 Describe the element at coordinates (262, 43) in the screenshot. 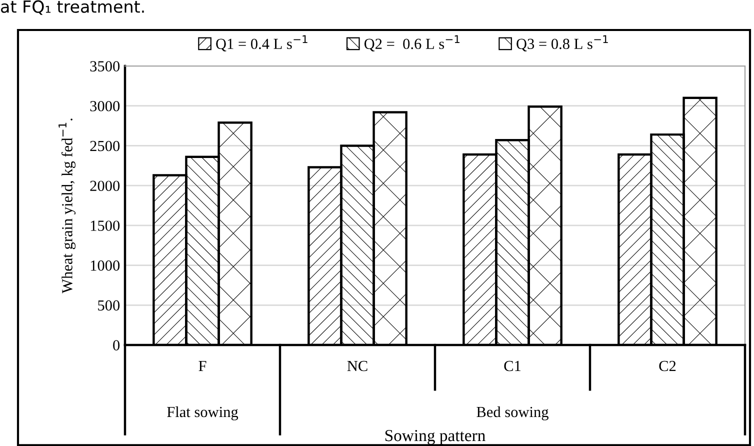

I see `legend-label: Q1 = 0.4 L s$^{−1}$` at that location.